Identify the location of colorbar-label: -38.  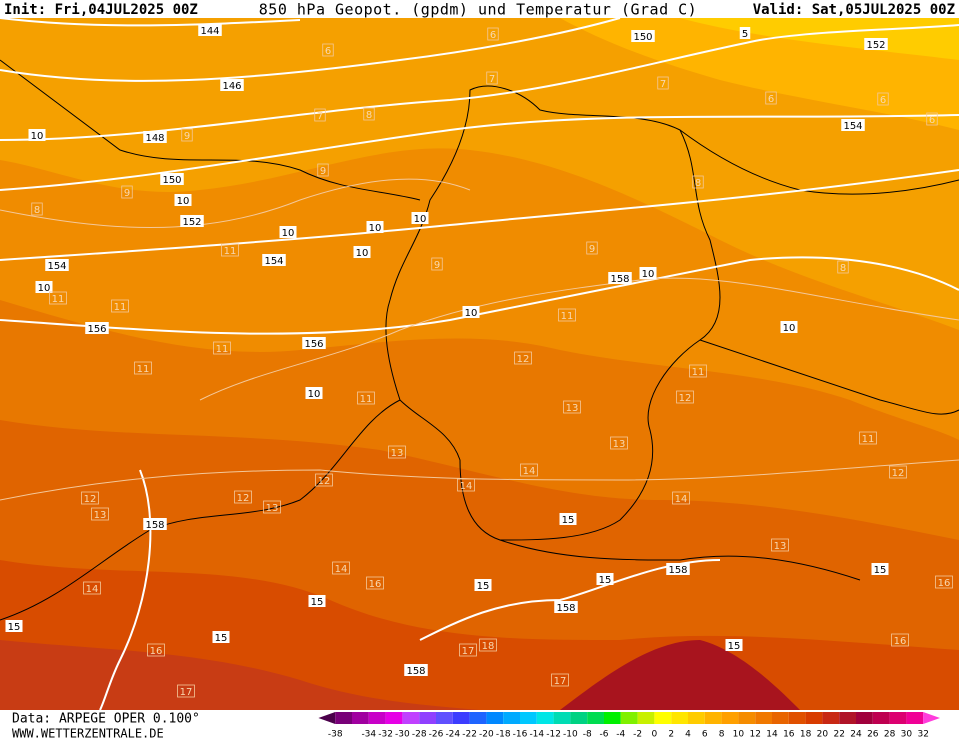
(335, 735).